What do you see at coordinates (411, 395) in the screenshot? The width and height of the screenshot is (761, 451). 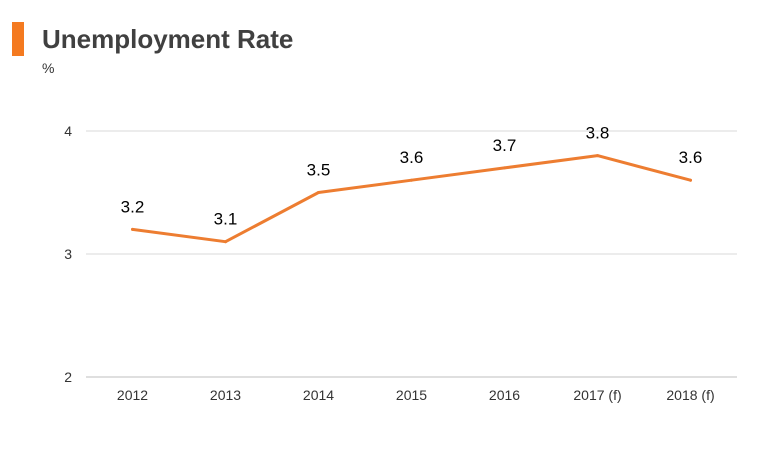 I see `x-tick-label: 2015` at bounding box center [411, 395].